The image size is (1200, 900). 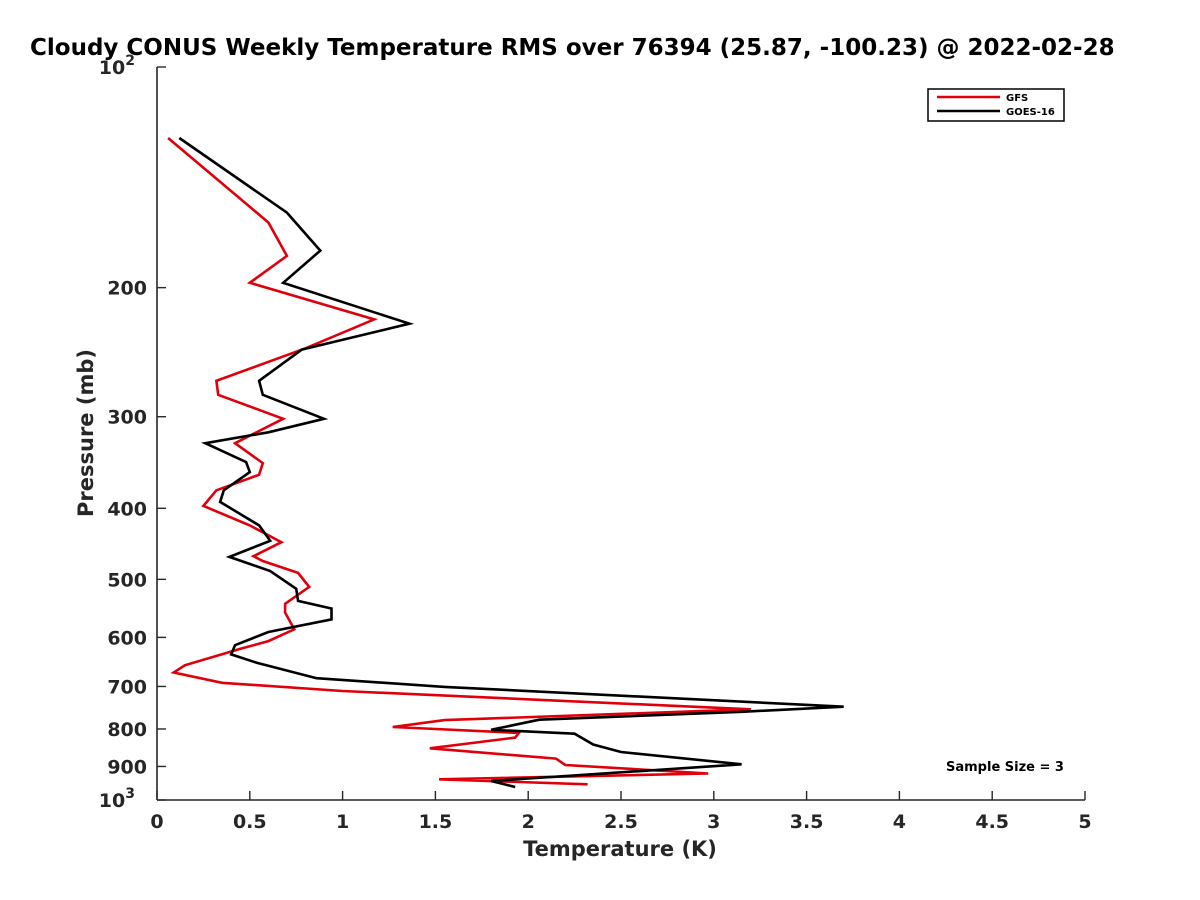 I want to click on x-tick-label: 0, so click(x=156, y=822).